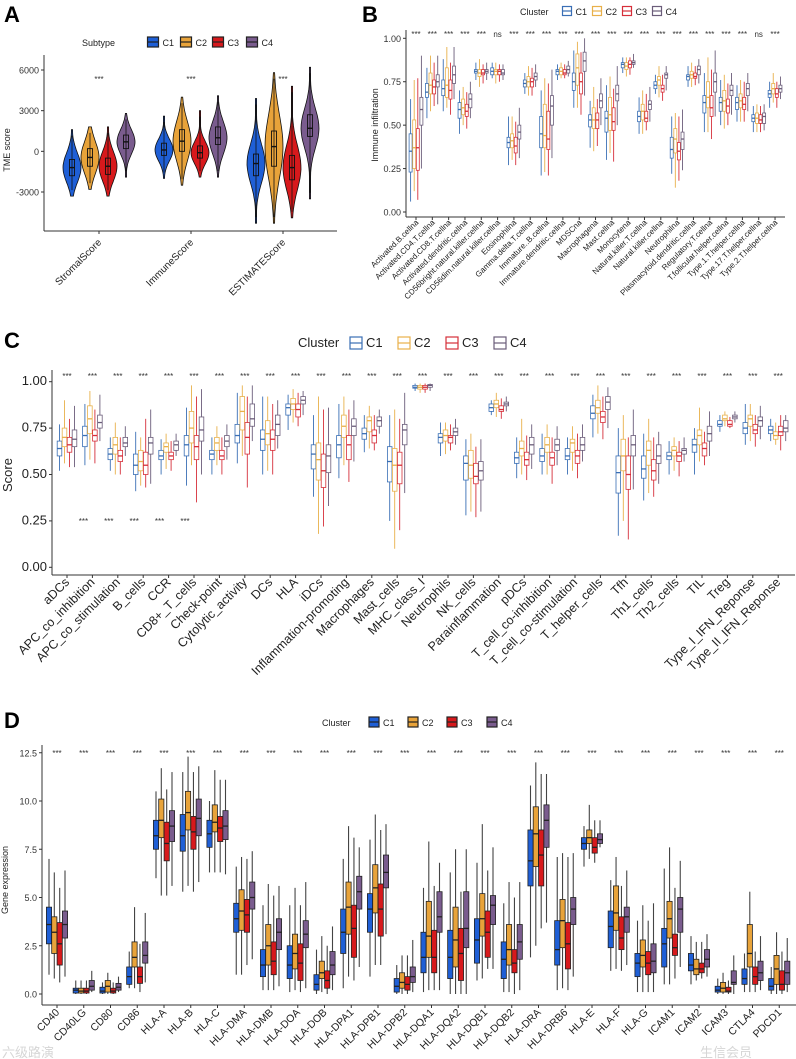 The width and height of the screenshot is (796, 1059). I want to click on category-group: HLA-DQB2***, so click(497, 900).